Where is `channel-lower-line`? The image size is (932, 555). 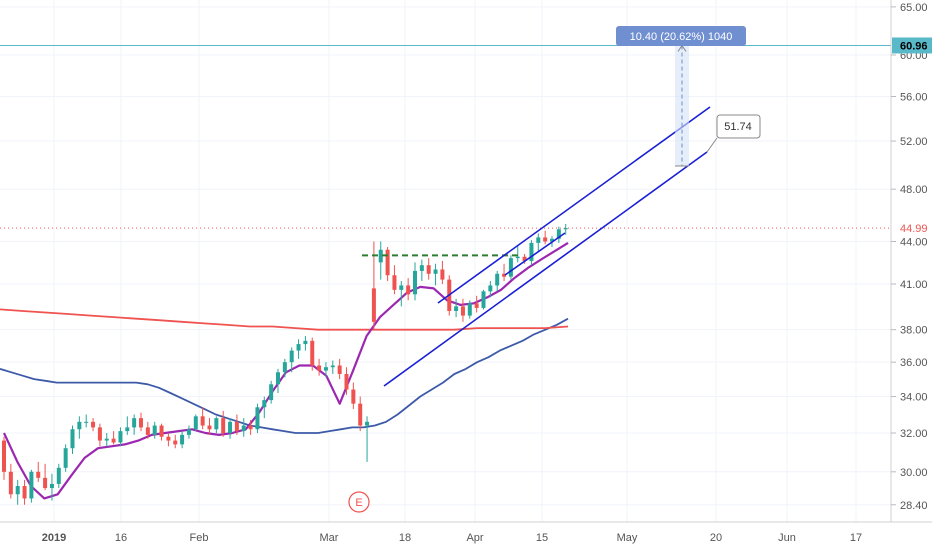
channel-lower-line is located at coordinates (545, 269).